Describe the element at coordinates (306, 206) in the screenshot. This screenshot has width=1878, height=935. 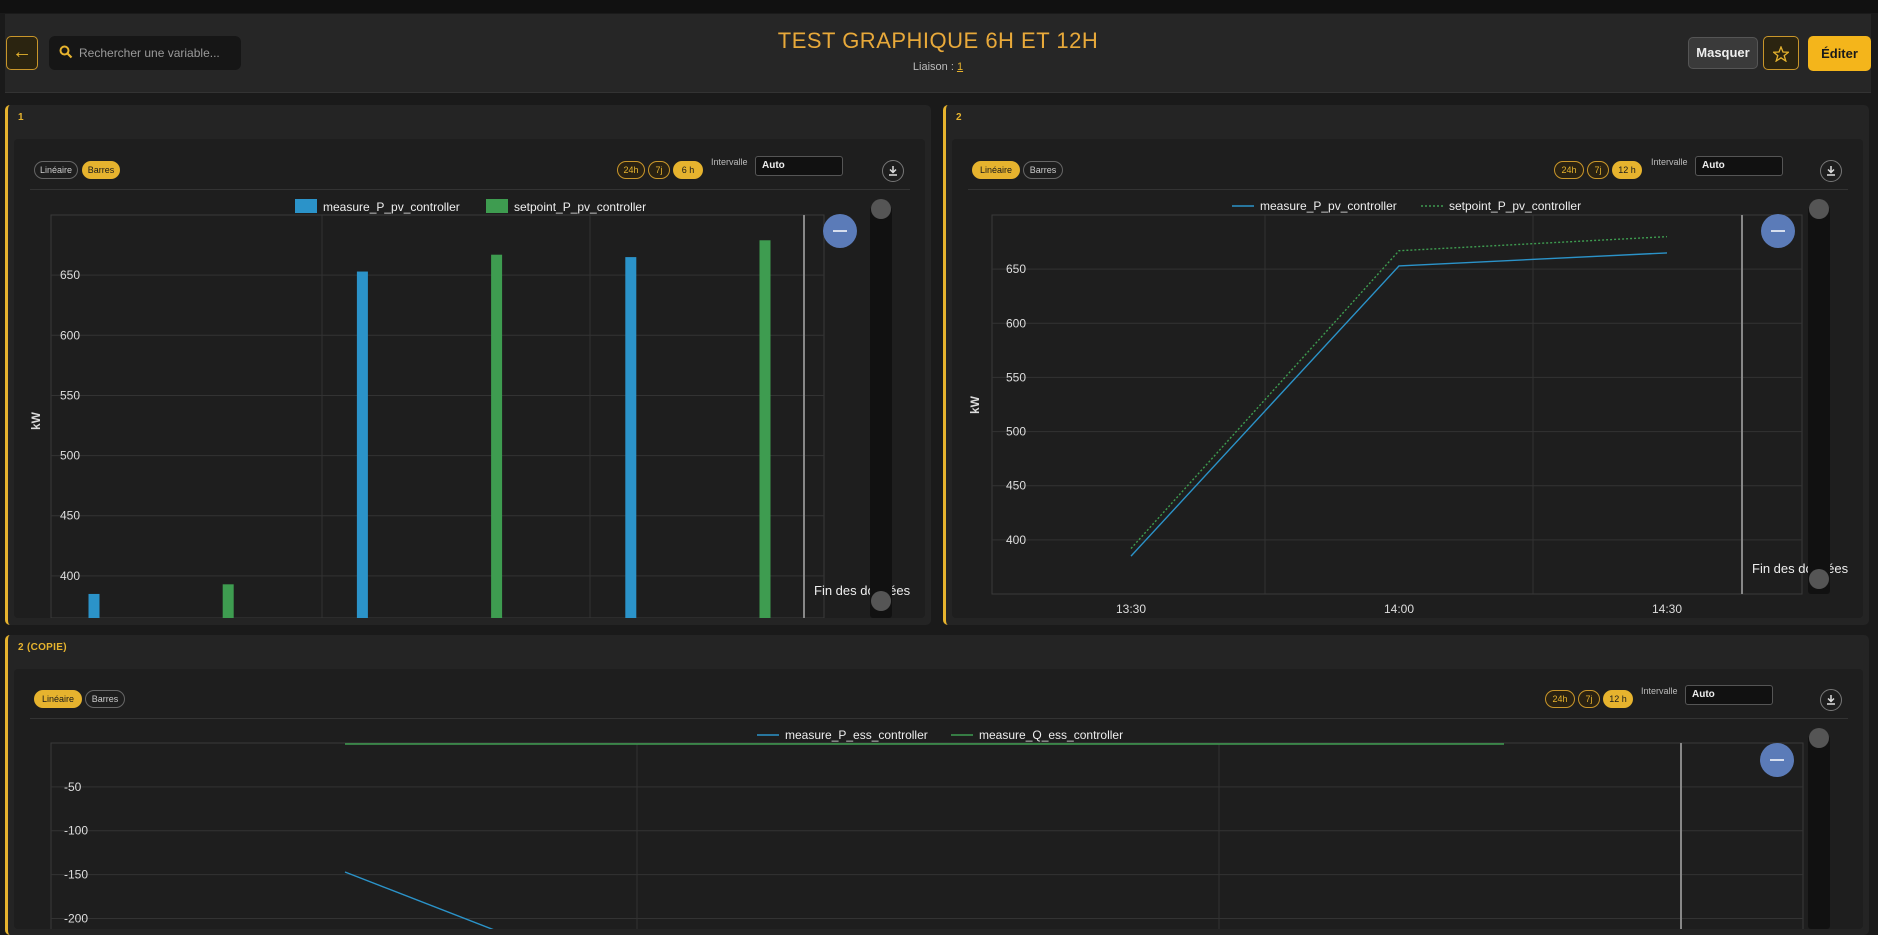
I see `legend-swatch-measure` at that location.